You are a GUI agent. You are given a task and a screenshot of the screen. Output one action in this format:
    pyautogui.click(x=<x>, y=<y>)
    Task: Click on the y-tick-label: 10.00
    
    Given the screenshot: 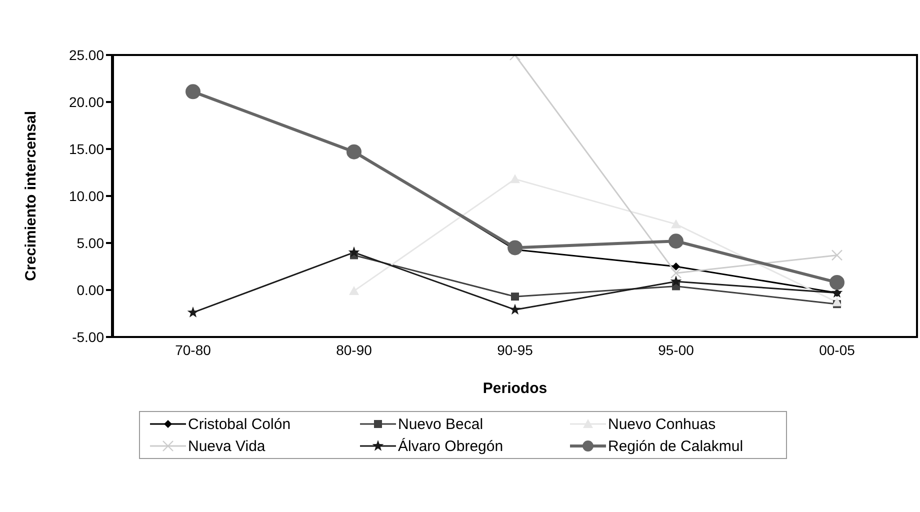 What is the action you would take?
    pyautogui.click(x=86, y=196)
    